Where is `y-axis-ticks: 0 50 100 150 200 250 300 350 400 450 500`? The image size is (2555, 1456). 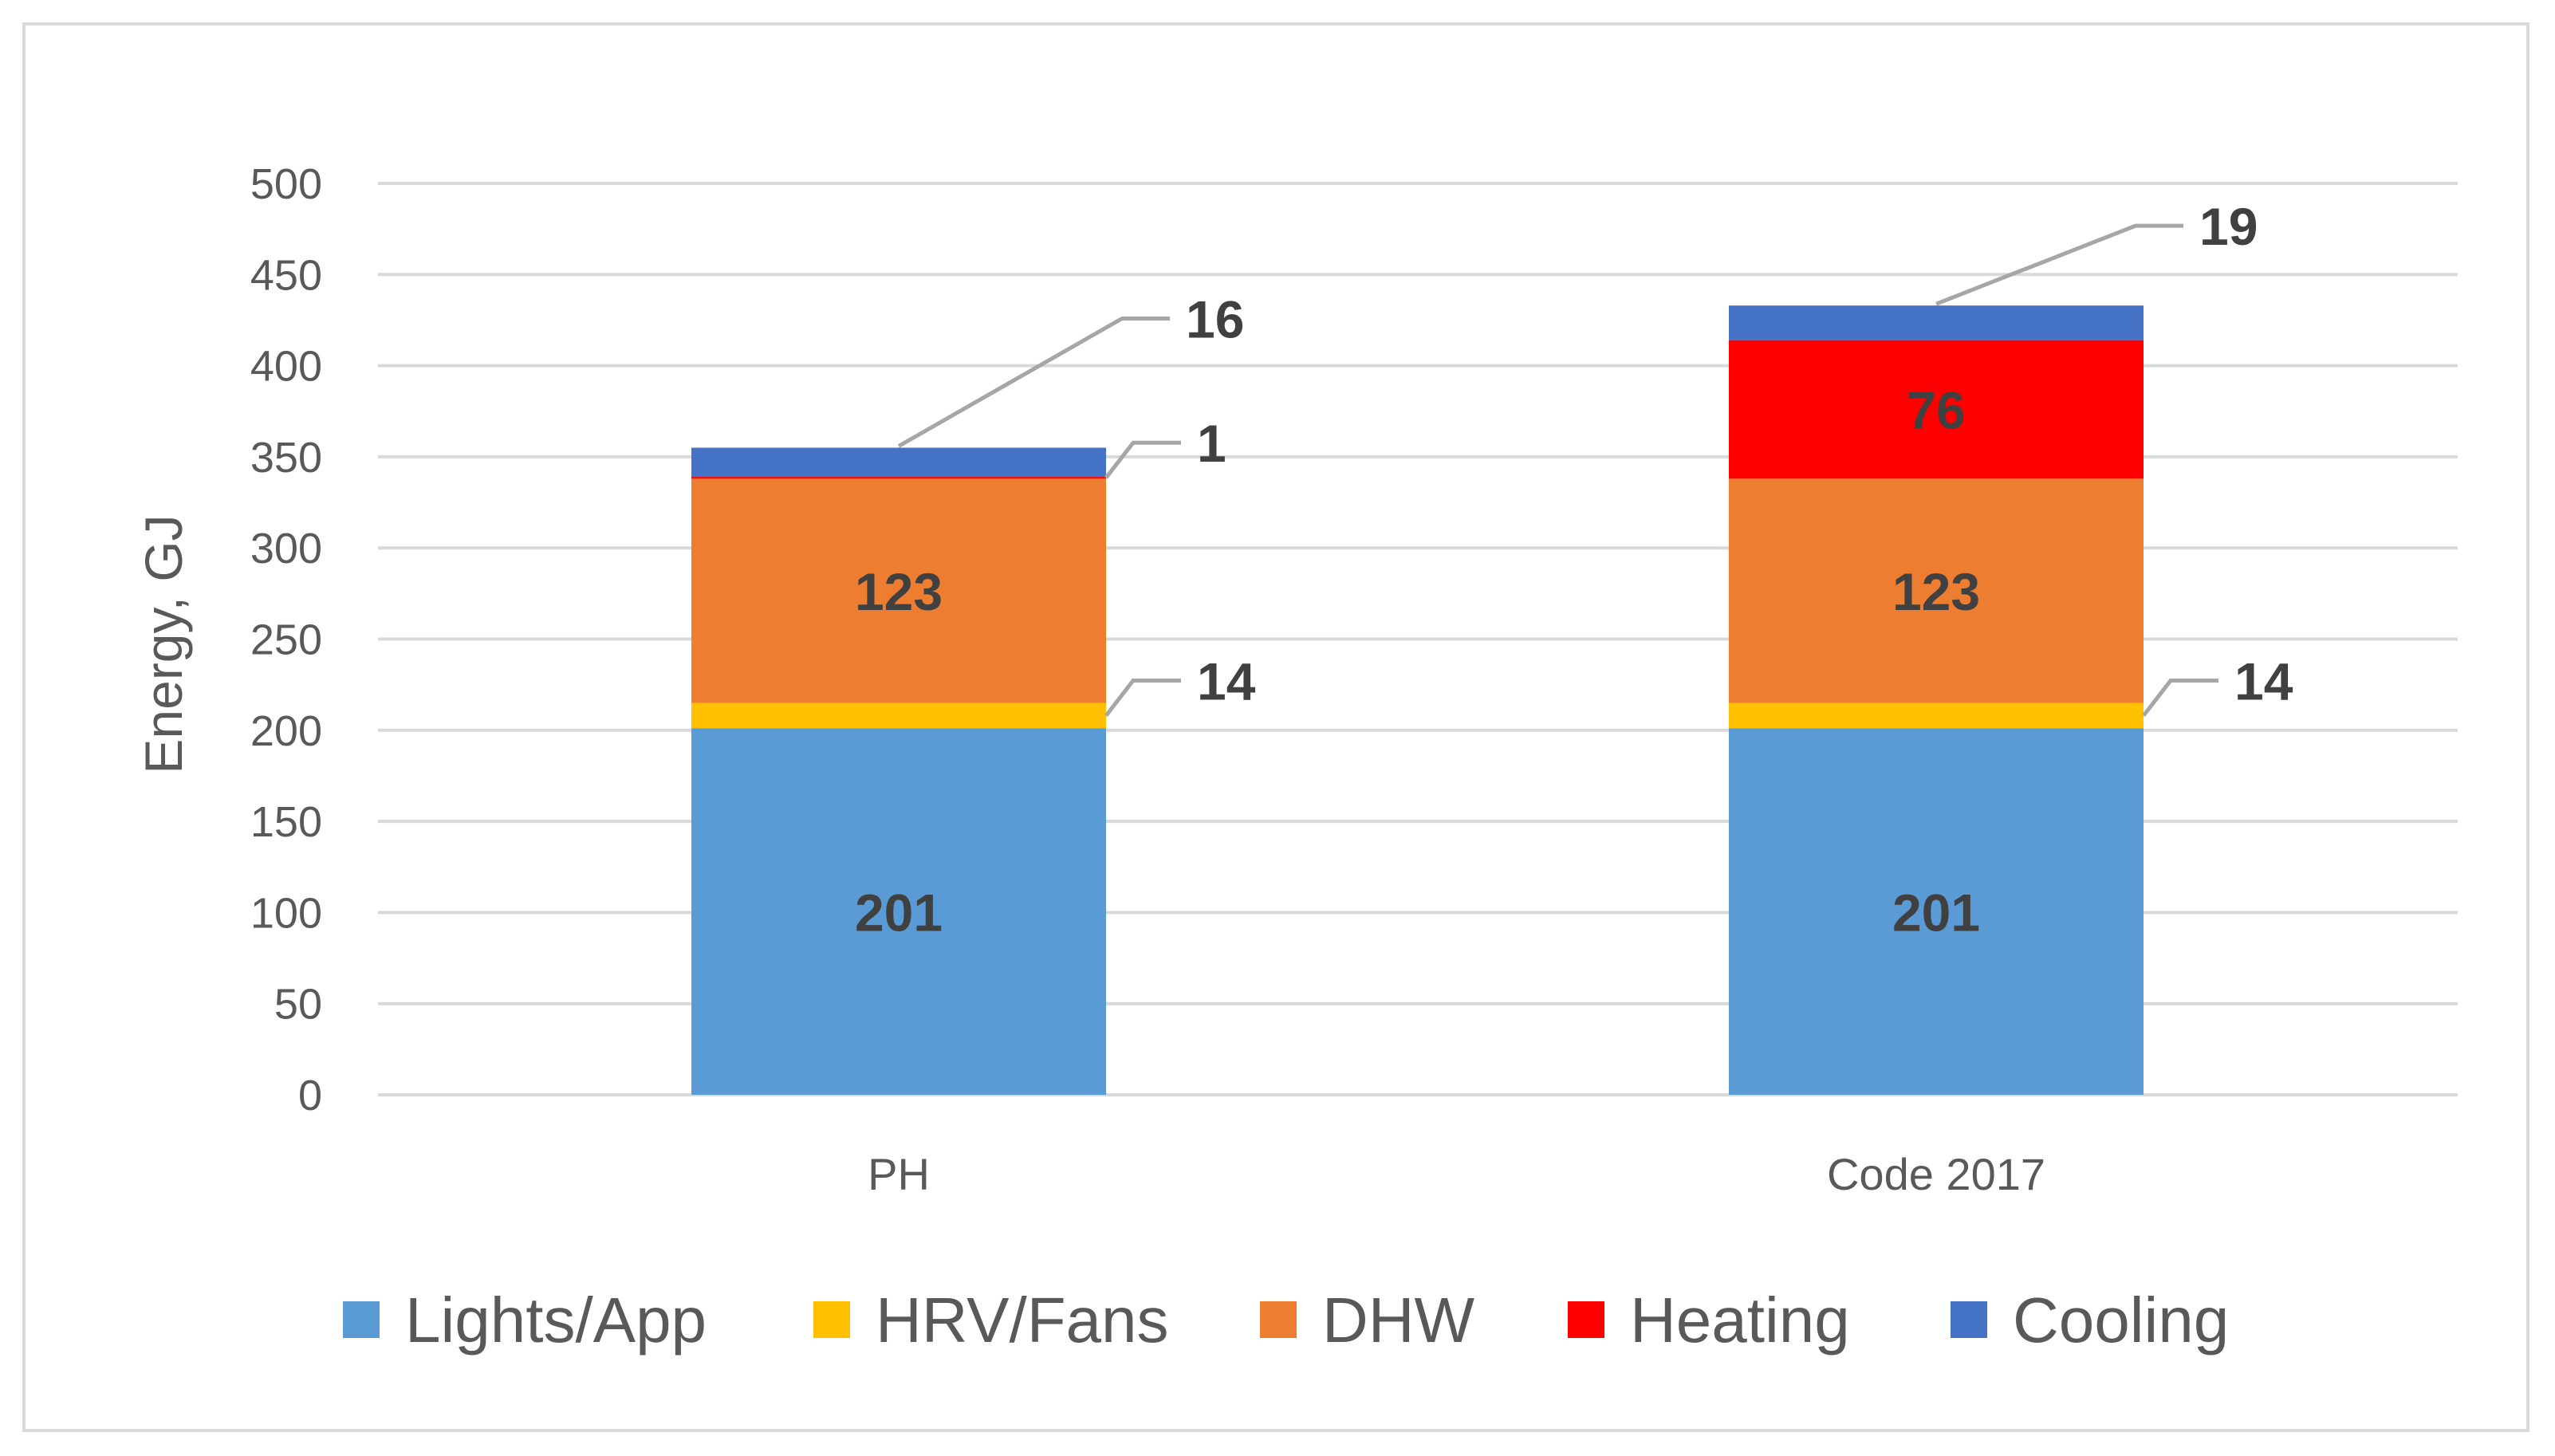 y-axis-ticks: 0 50 100 150 200 250 300 350 400 450 500 is located at coordinates (286, 640).